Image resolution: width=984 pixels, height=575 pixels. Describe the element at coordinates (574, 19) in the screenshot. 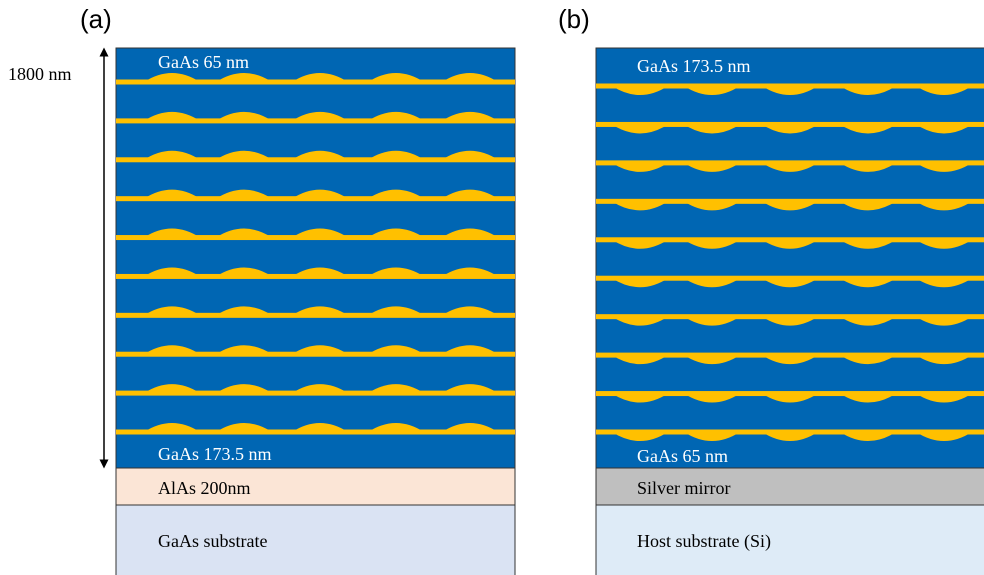

I see `panel-label: (b)` at that location.